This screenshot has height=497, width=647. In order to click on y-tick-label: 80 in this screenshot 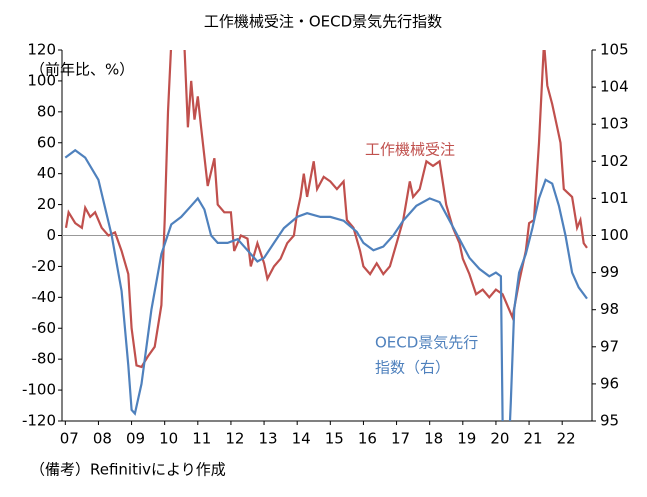, I will do `click(46, 111)`.